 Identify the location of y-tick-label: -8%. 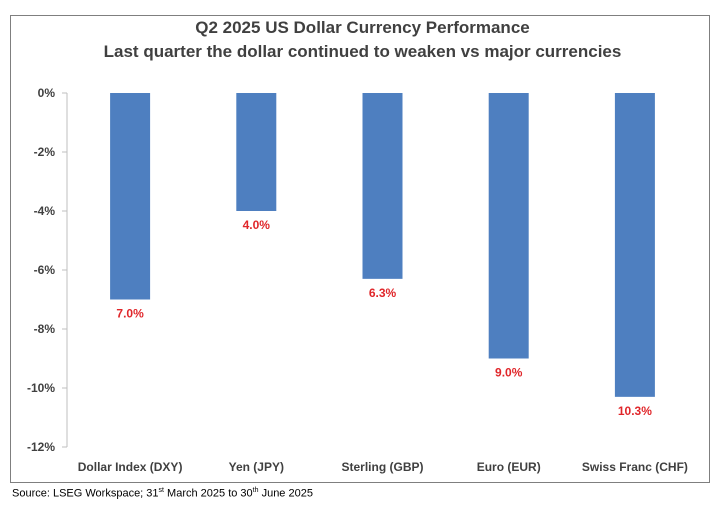
(45, 329).